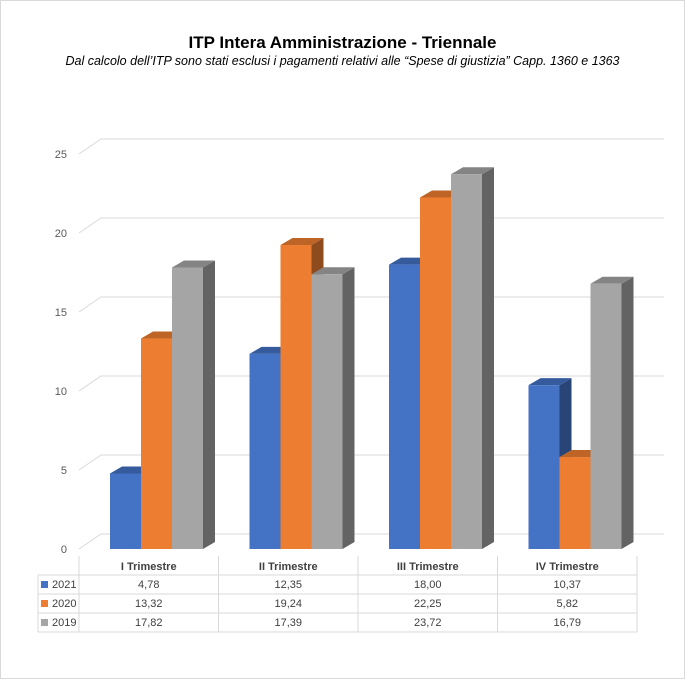 The image size is (685, 679). What do you see at coordinates (567, 604) in the screenshot?
I see `data-label: 5,82` at bounding box center [567, 604].